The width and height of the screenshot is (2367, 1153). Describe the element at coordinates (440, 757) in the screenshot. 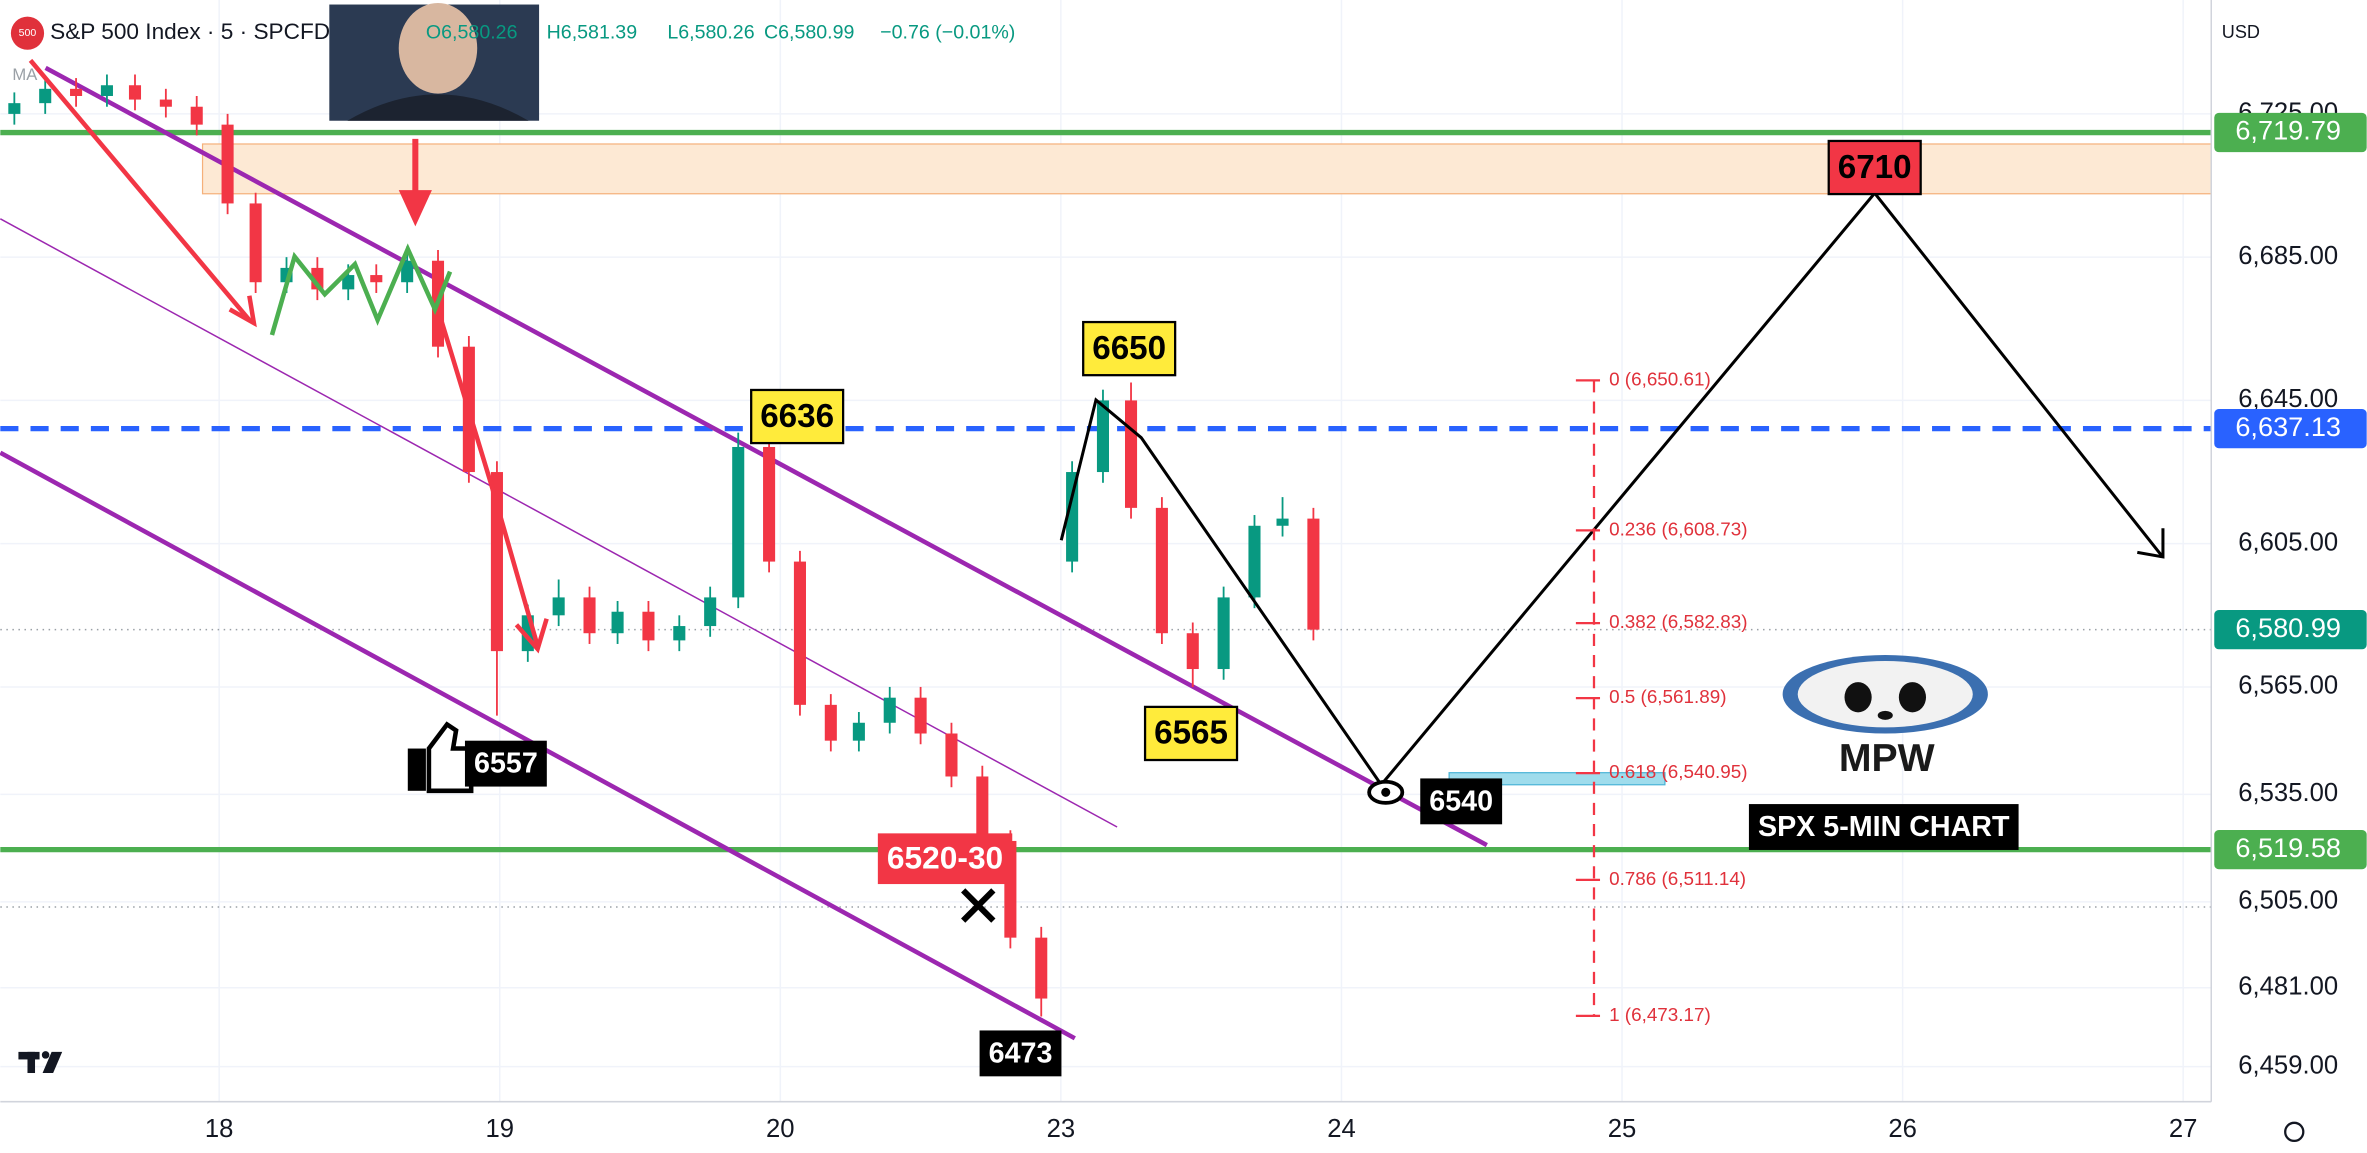

I see `thumbs-up-icon` at that location.